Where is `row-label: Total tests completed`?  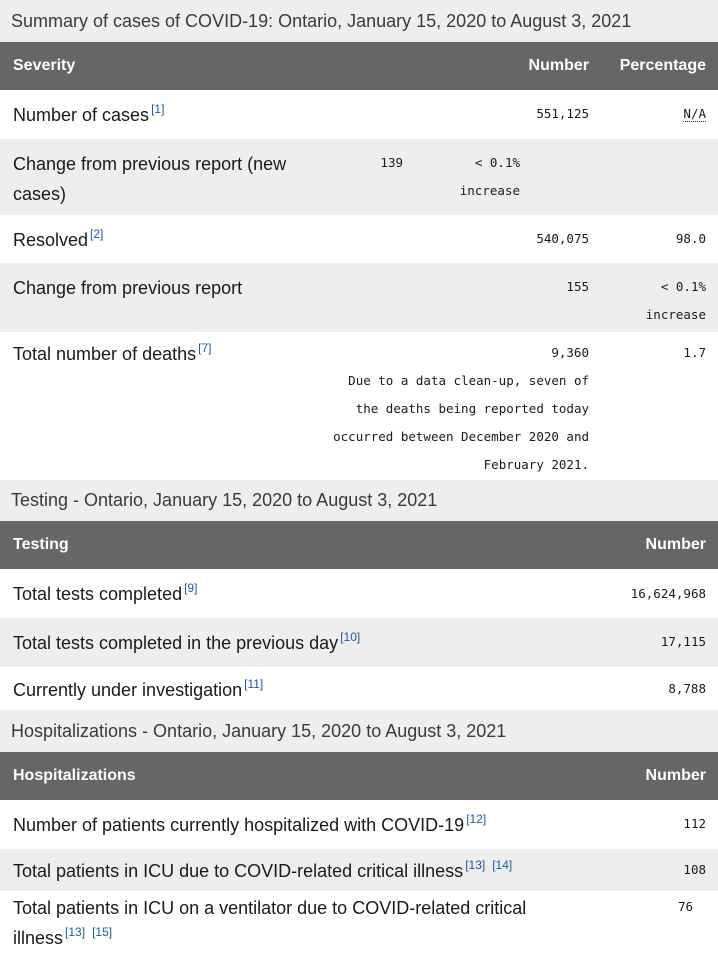
row-label: Total tests completed is located at coordinates (98, 594).